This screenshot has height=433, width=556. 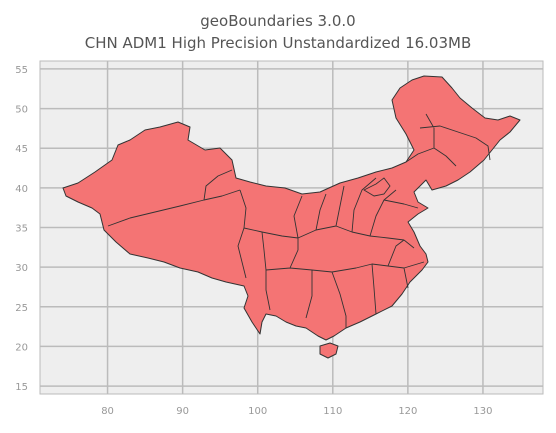 I want to click on y-axis-ticks: 15 20 25 30 35 40 45 50 55, so click(x=21, y=229).